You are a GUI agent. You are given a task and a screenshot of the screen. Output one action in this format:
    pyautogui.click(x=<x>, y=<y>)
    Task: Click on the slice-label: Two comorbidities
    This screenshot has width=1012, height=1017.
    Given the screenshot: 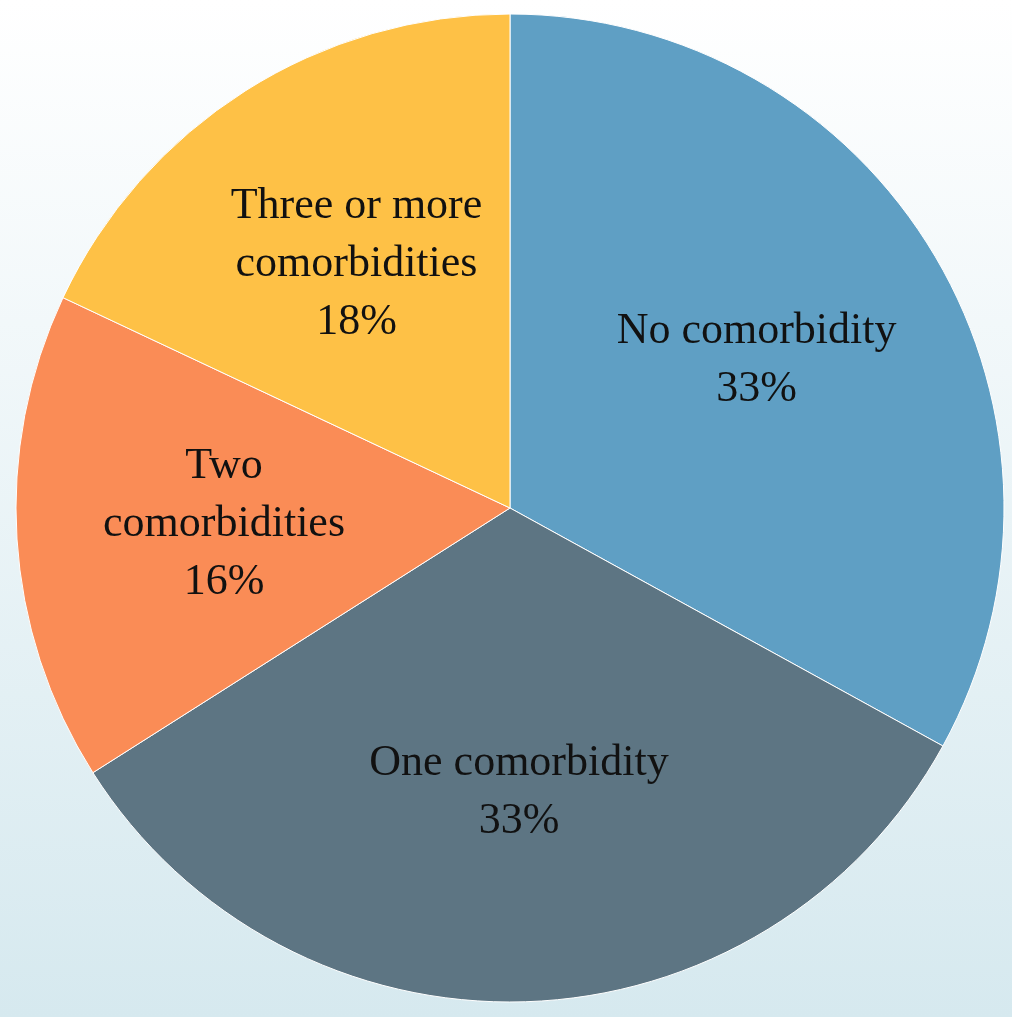 What is the action you would take?
    pyautogui.click(x=224, y=493)
    